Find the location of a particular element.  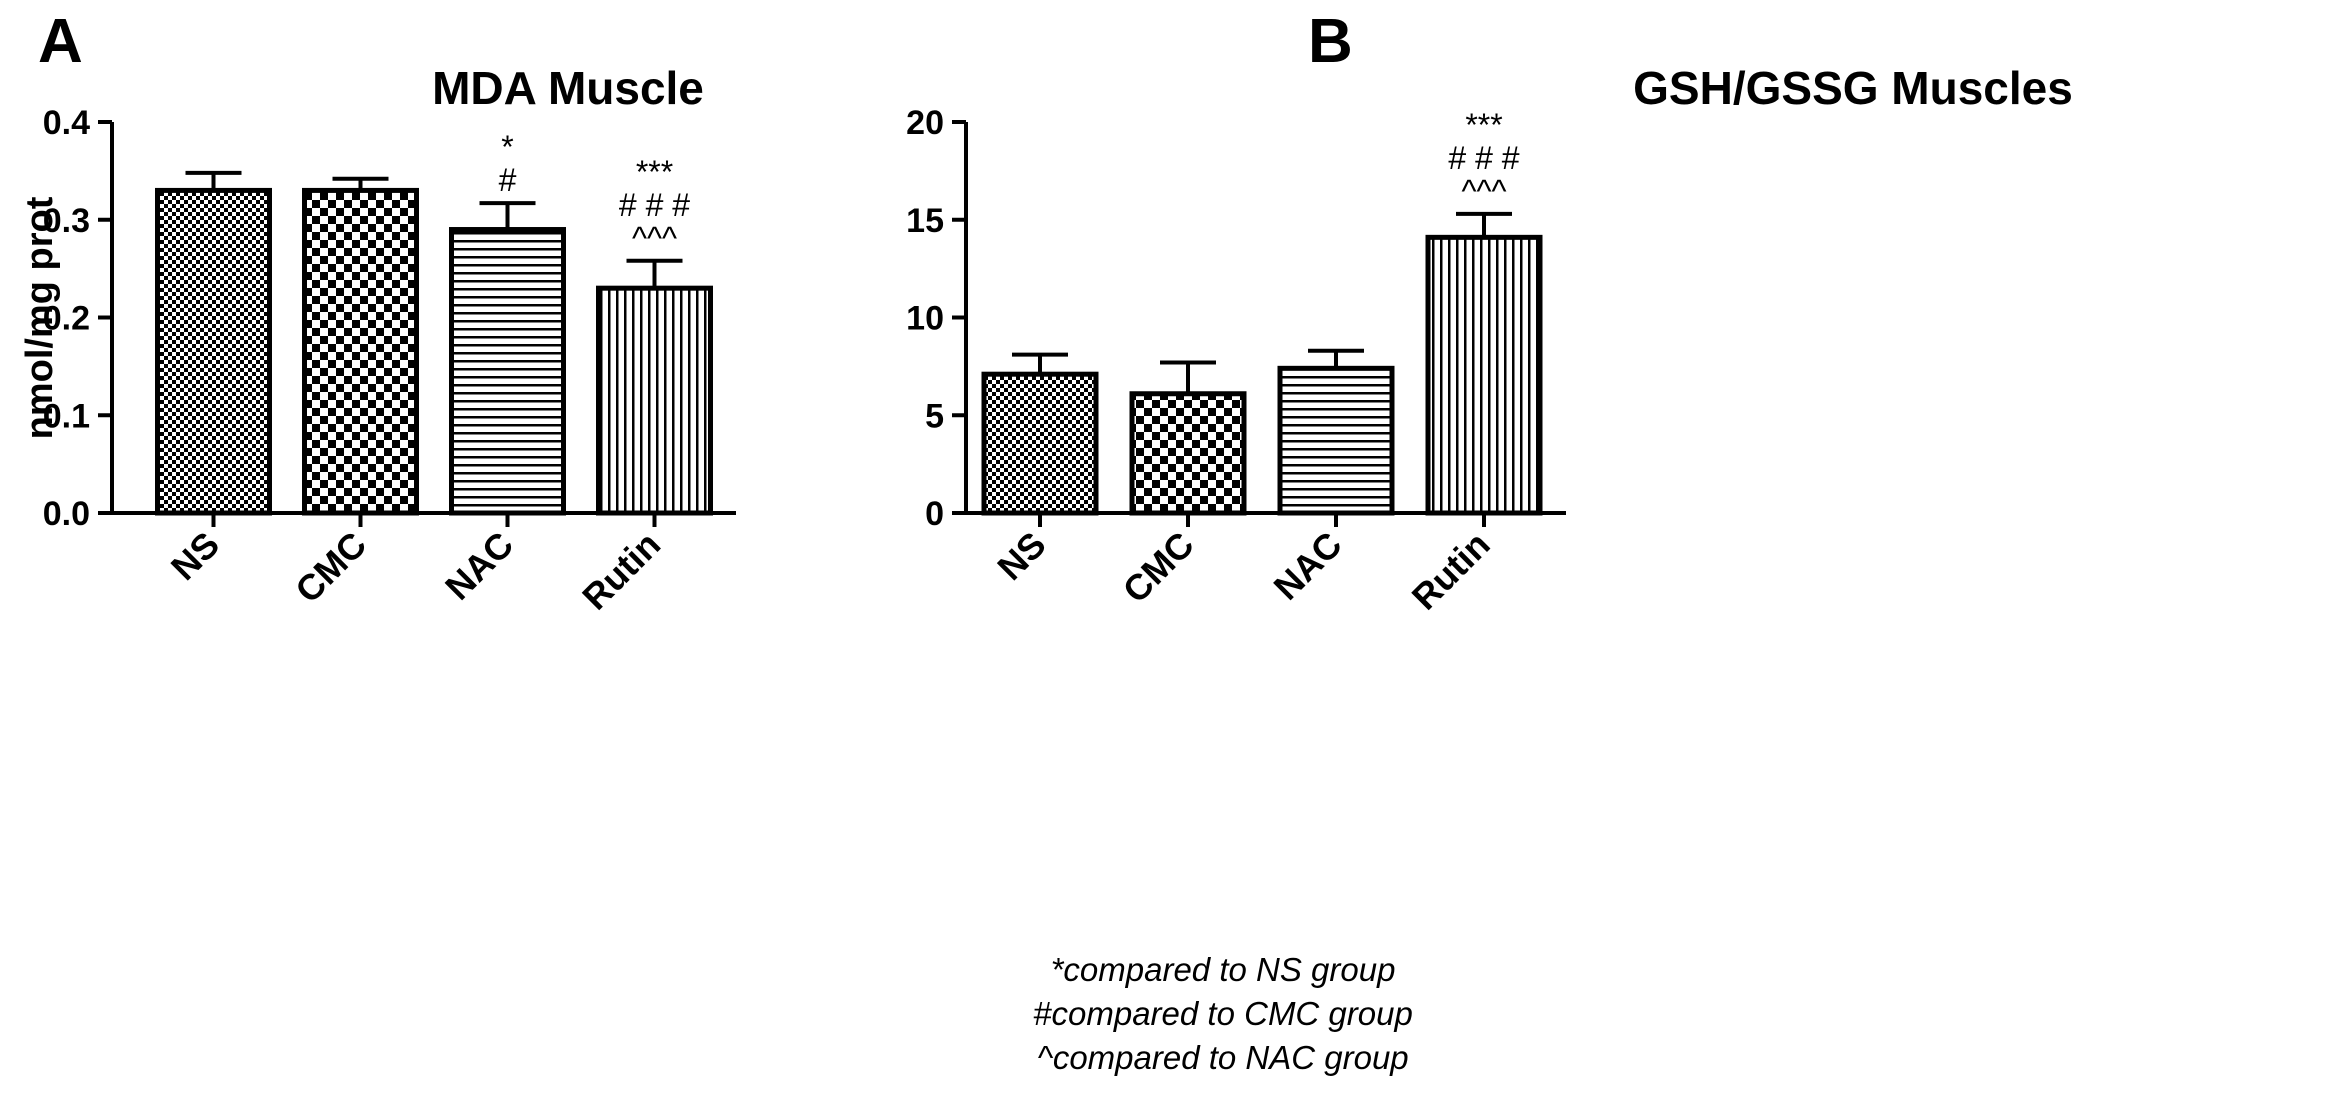

panel-b-significance-mark: # # # is located at coordinates (1483, 158).